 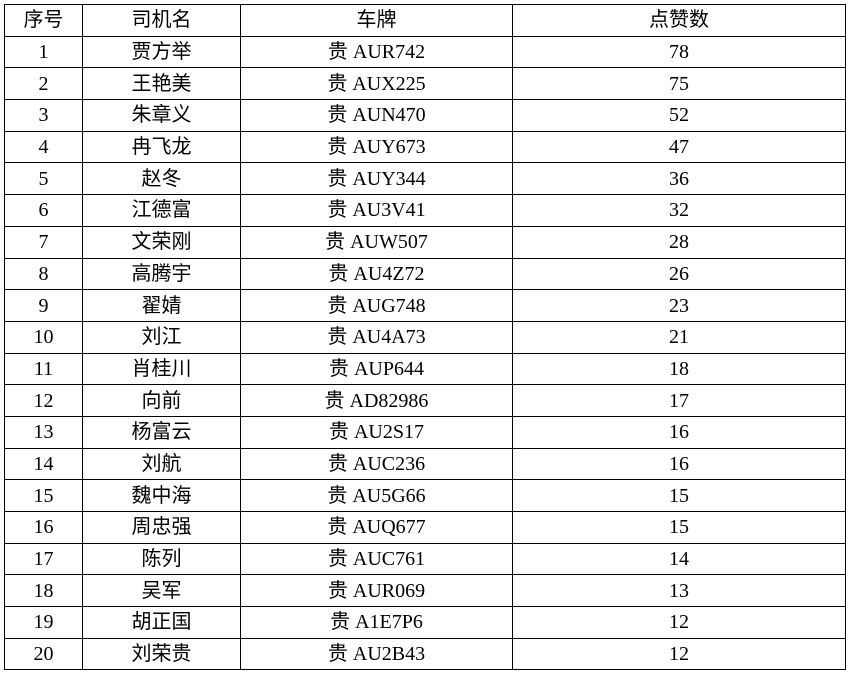 What do you see at coordinates (376, 210) in the screenshot?
I see `plate-cell: 贵 AU3V41` at bounding box center [376, 210].